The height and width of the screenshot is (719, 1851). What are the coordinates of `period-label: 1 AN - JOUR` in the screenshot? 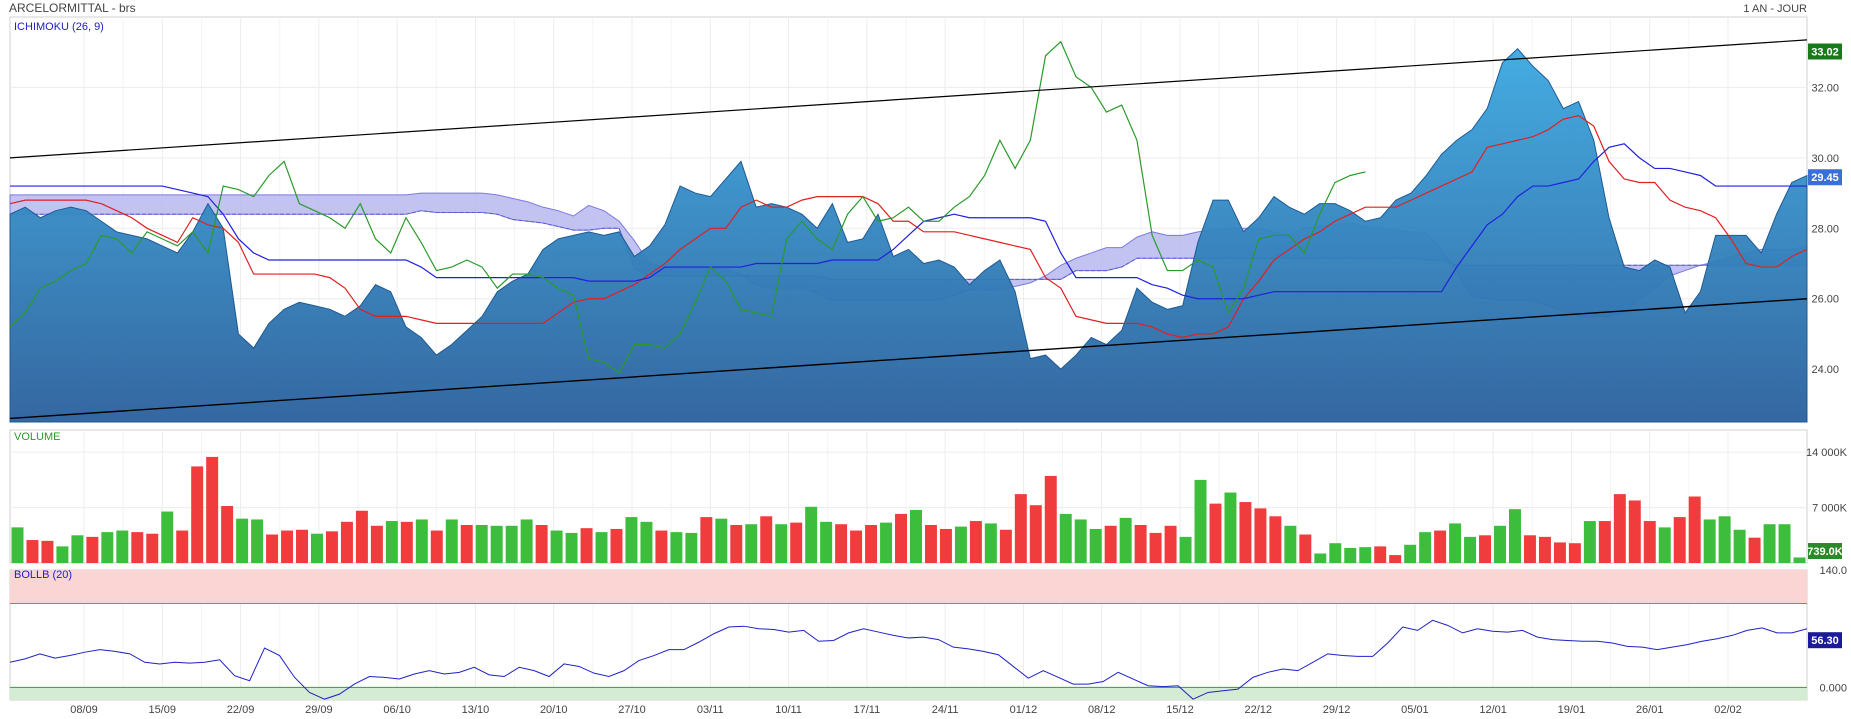 It's located at (1775, 9).